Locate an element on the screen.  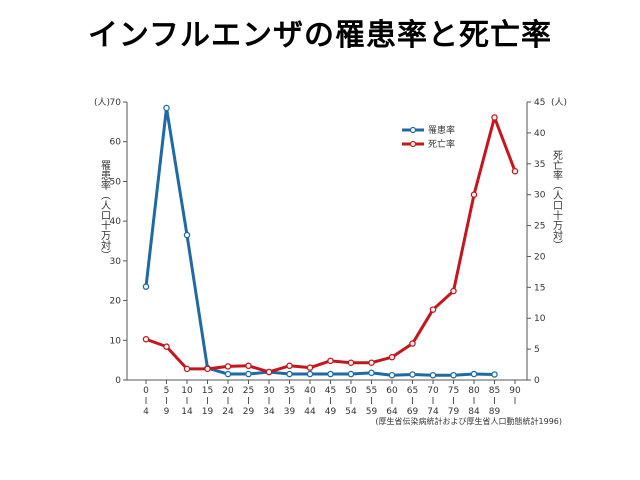
x-tick-label-bottom: 84 is located at coordinates (474, 412).